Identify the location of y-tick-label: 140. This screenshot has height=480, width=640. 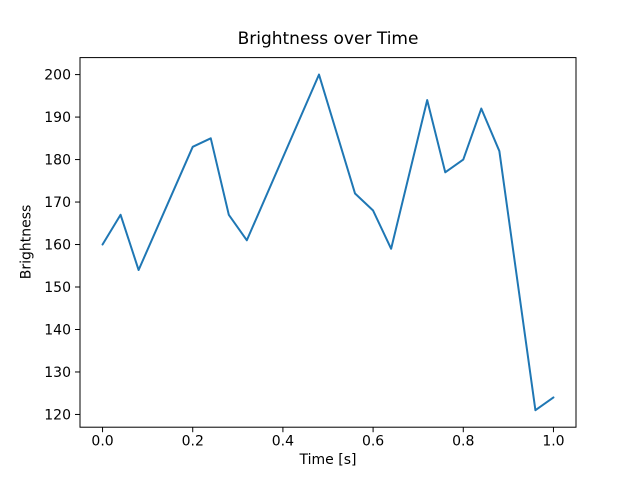
(57, 330).